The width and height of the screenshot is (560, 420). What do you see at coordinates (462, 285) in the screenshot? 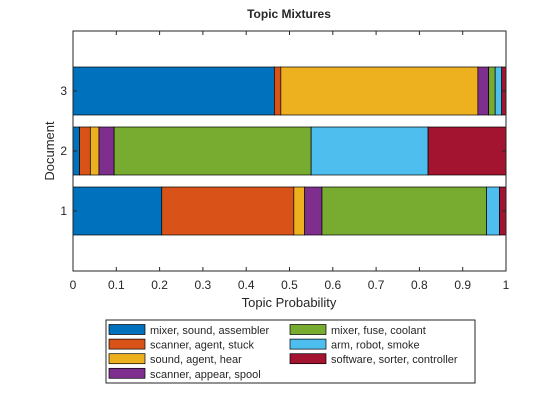
I see `x-tick-label: 0.9` at bounding box center [462, 285].